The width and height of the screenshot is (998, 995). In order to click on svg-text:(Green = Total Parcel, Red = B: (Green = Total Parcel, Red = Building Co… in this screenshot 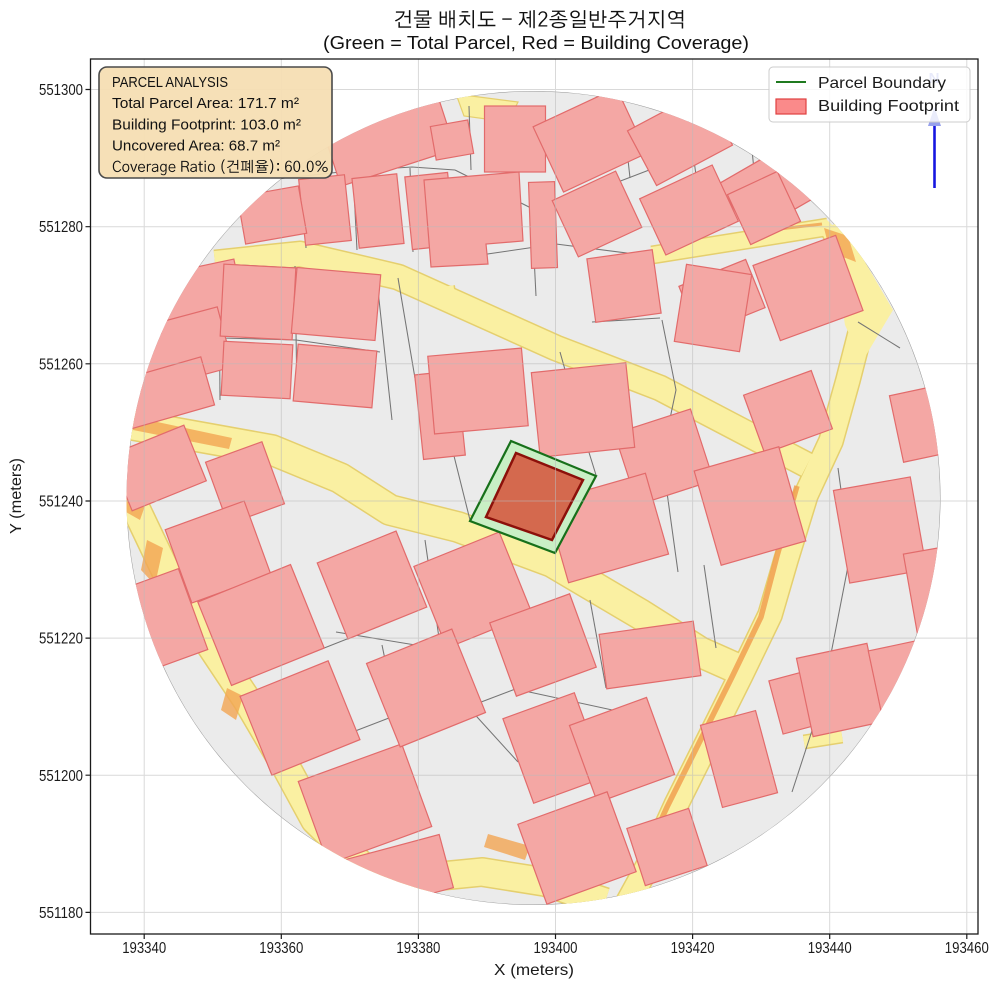, I will do `click(536, 43)`.